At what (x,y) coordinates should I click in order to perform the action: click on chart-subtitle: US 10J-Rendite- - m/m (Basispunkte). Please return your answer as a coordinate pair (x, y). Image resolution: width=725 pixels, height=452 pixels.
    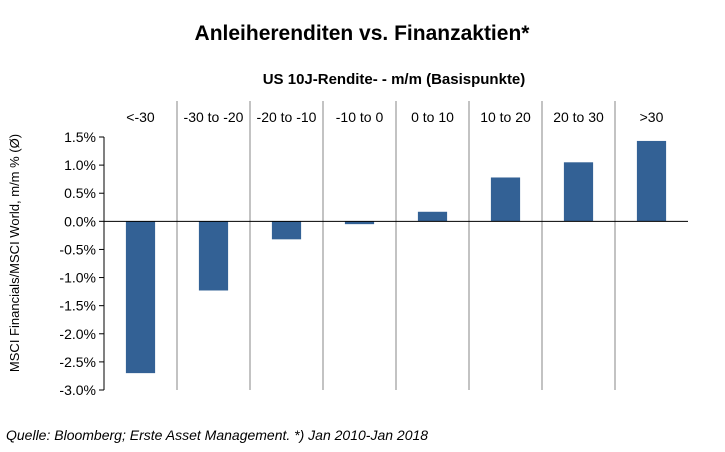
    Looking at the image, I should click on (394, 79).